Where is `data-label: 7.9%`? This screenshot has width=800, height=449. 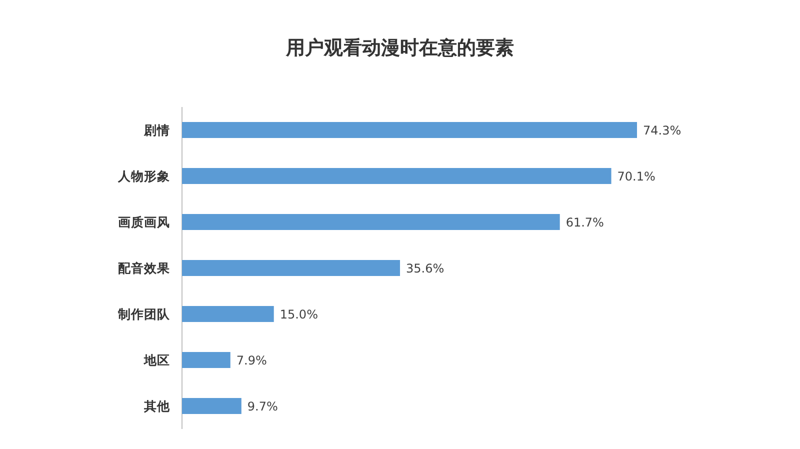 data-label: 7.9% is located at coordinates (251, 361).